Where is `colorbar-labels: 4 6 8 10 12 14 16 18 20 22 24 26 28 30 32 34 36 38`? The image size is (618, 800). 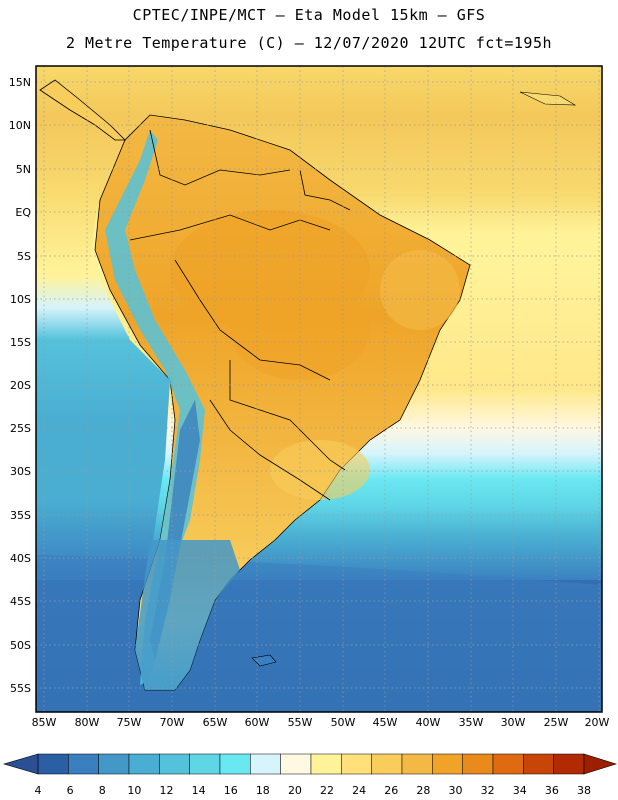
colorbar-labels: 4 6 8 10 12 14 16 18 20 22 24 26 28 30 32 34 36 38 is located at coordinates (313, 790).